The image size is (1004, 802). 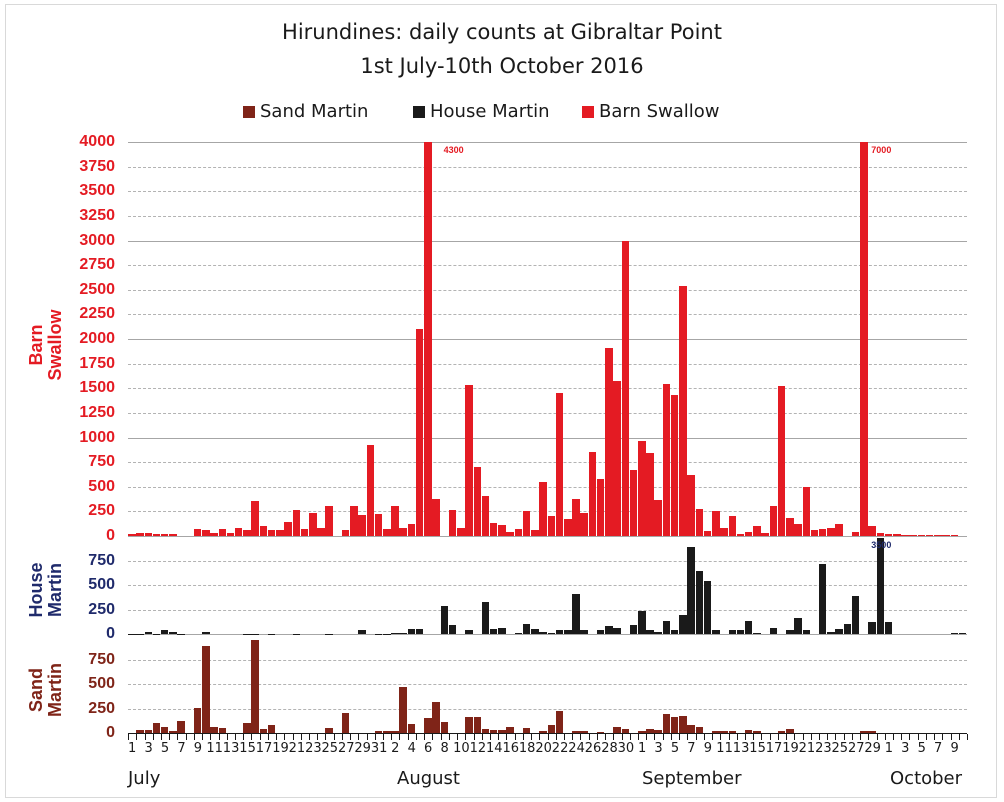 I want to click on y-axis-label-barn-swallow: Barn Swallow, so click(x=45, y=345).